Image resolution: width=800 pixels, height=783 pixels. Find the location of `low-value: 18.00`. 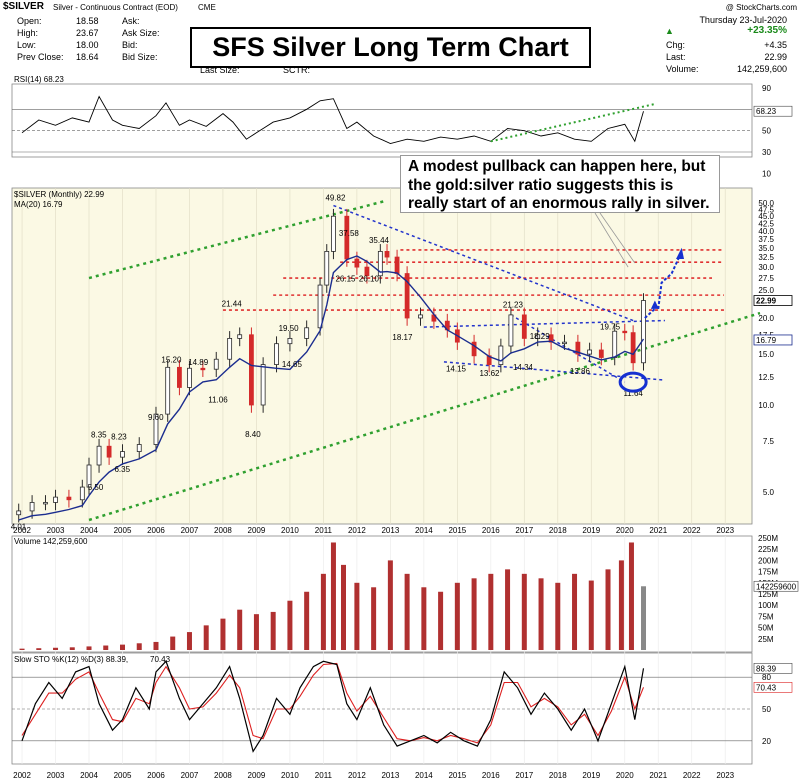

low-value: 18.00 is located at coordinates (87, 45).